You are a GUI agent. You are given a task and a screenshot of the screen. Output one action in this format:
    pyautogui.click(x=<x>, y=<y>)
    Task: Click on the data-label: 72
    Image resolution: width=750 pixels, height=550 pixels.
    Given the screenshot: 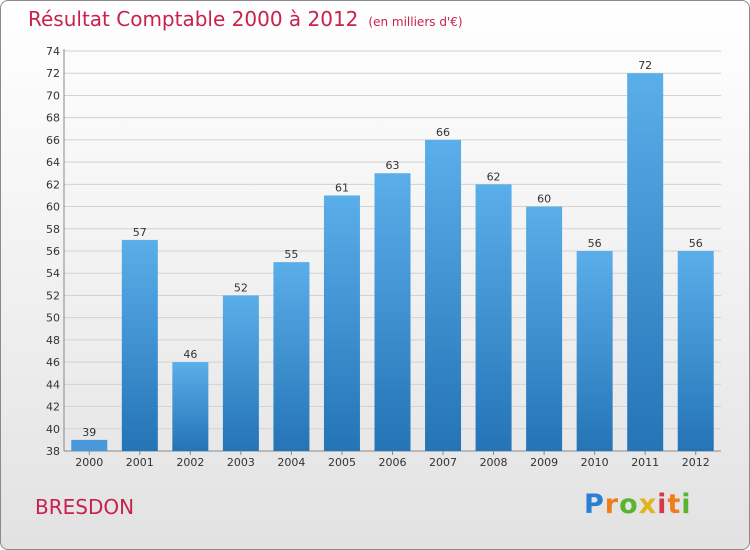 What is the action you would take?
    pyautogui.click(x=645, y=65)
    